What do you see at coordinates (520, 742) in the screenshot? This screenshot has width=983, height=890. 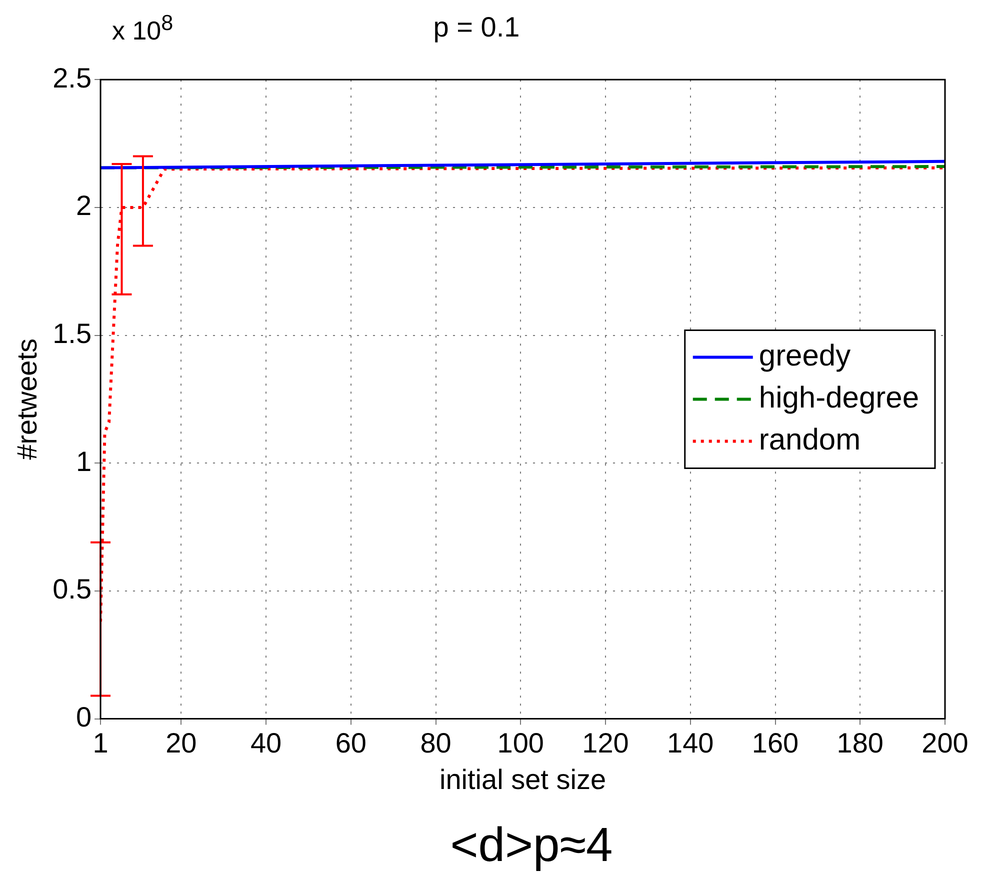 I see `x-tick-label: 100` at bounding box center [520, 742].